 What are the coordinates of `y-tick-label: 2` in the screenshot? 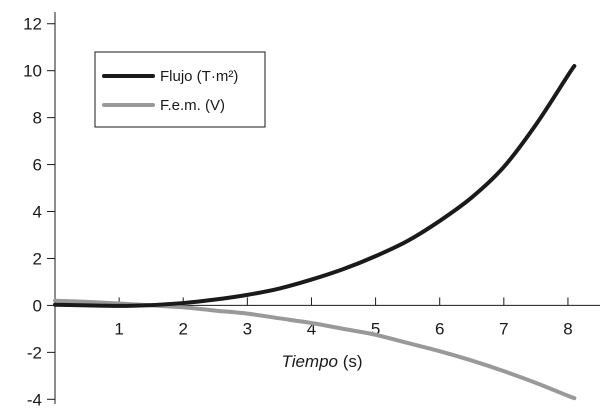 It's located at (37, 258).